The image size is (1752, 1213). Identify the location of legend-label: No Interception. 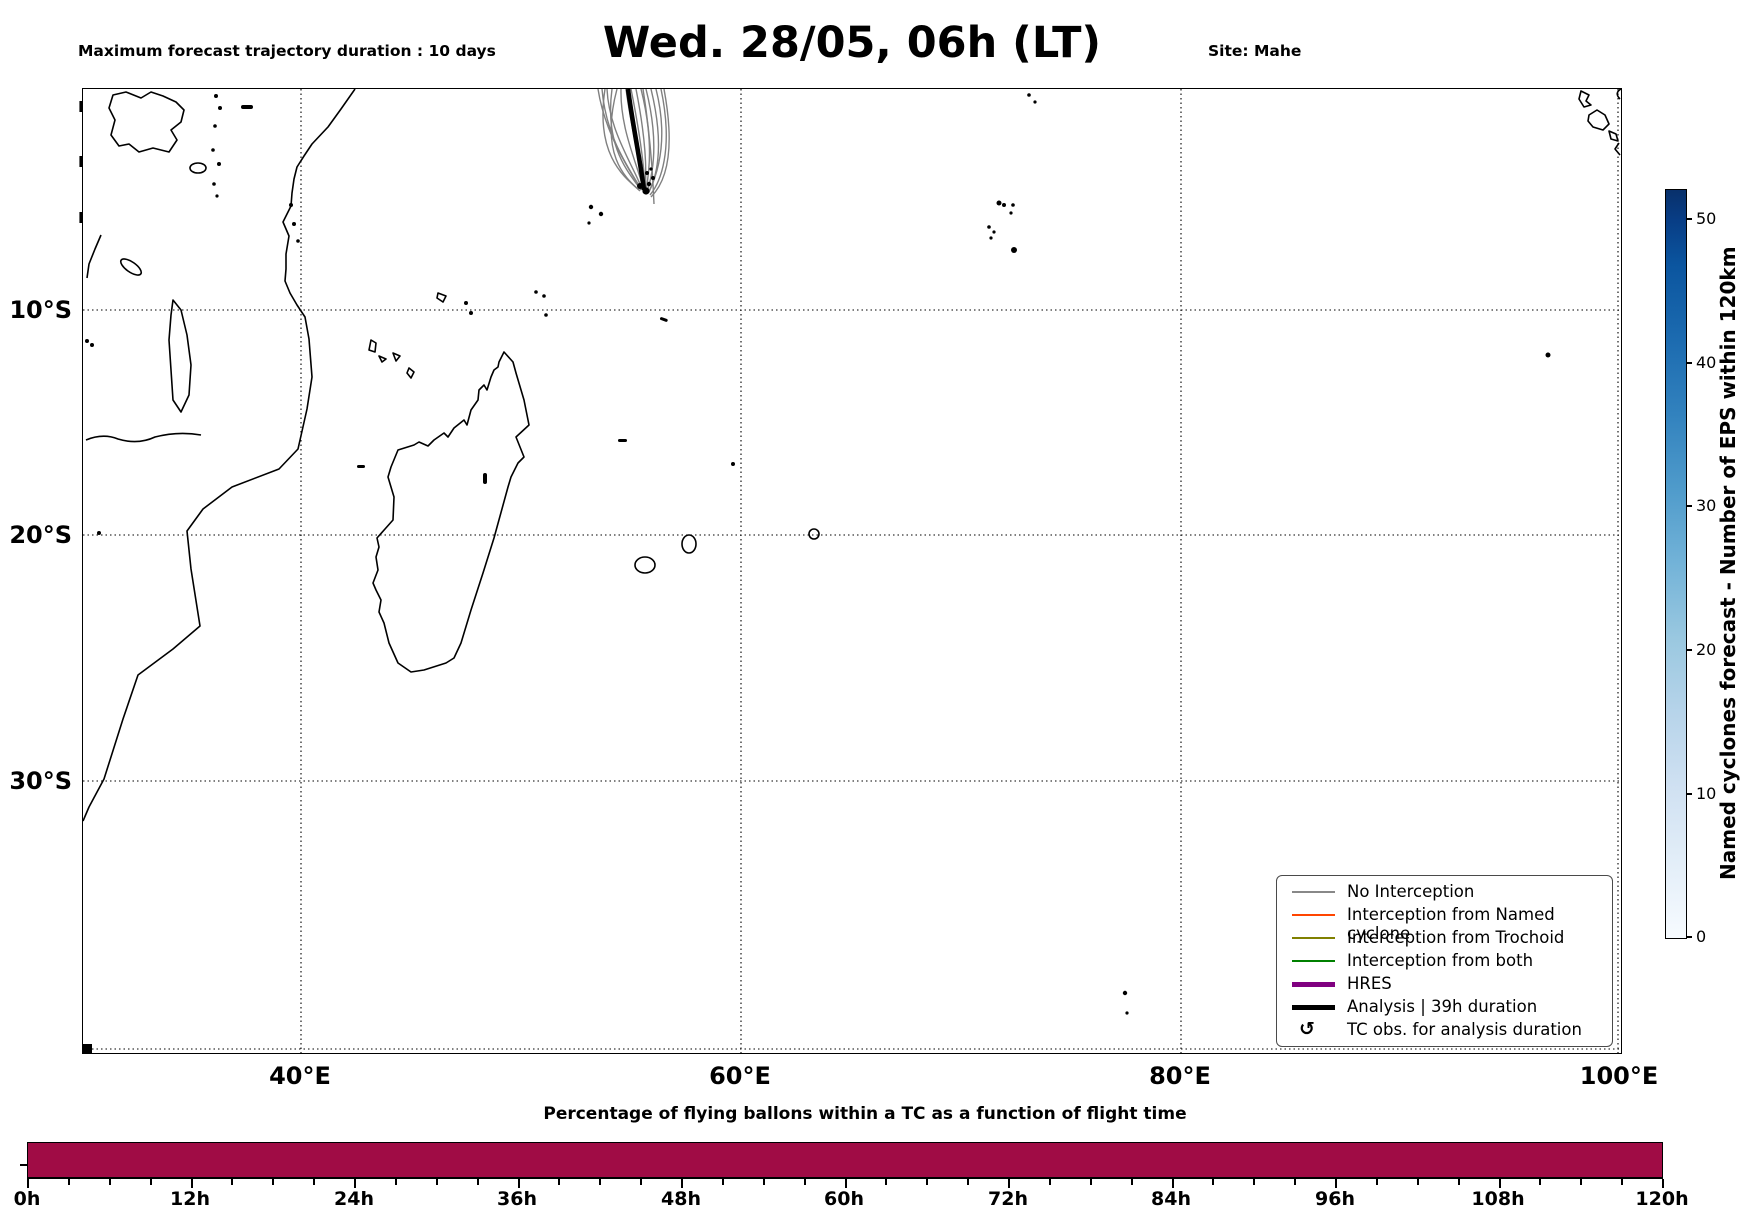
(1411, 891).